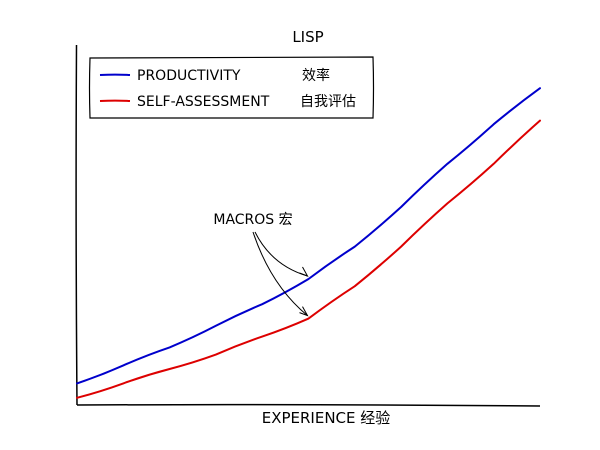 This screenshot has height=450, width=600. Describe the element at coordinates (307, 37) in the screenshot. I see `chart-title: LISP` at that location.